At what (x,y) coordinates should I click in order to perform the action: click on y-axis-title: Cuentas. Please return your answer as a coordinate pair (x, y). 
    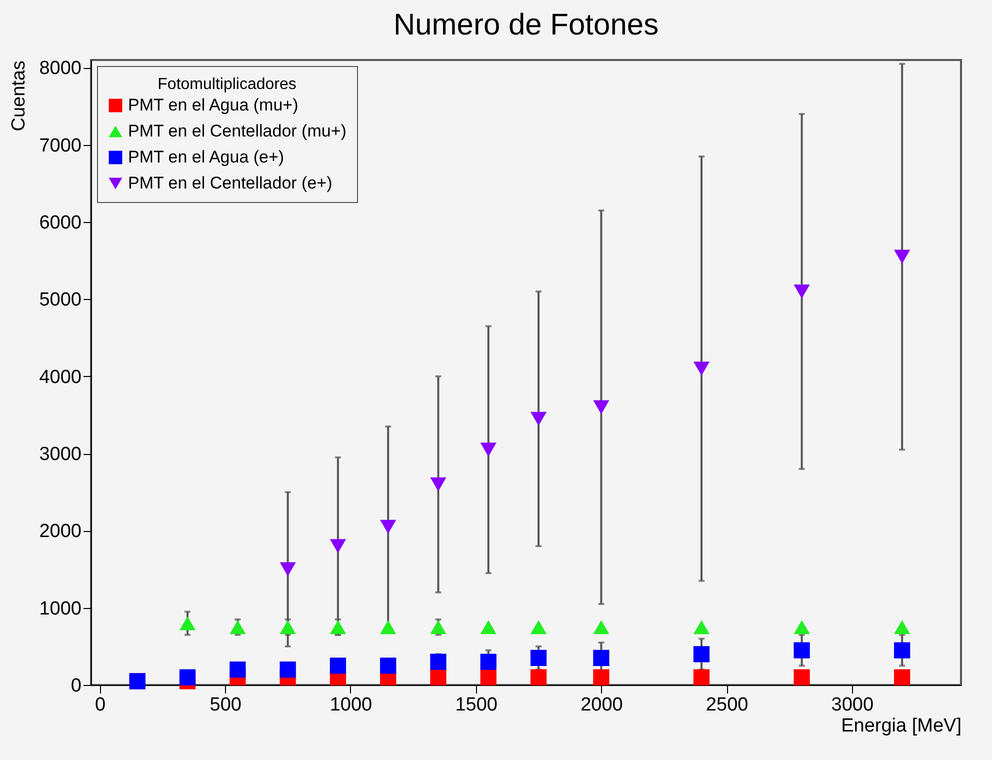
    Looking at the image, I should click on (19, 96).